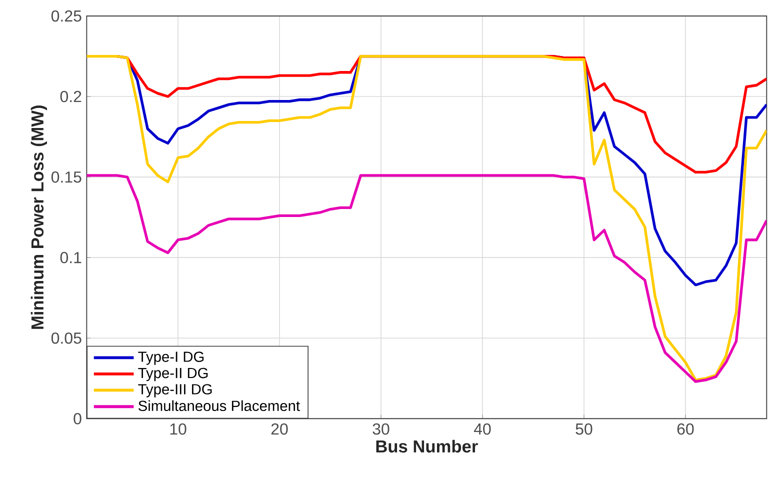 This screenshot has width=772, height=477. What do you see at coordinates (219, 405) in the screenshot?
I see `legend-label: Simultaneous Placement` at bounding box center [219, 405].